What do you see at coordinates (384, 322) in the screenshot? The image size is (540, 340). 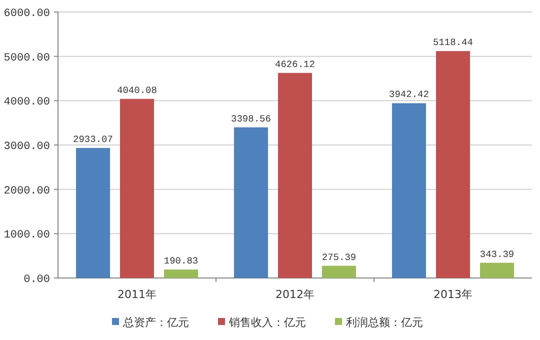 I see `legend-label: 利润总额：亿元` at bounding box center [384, 322].